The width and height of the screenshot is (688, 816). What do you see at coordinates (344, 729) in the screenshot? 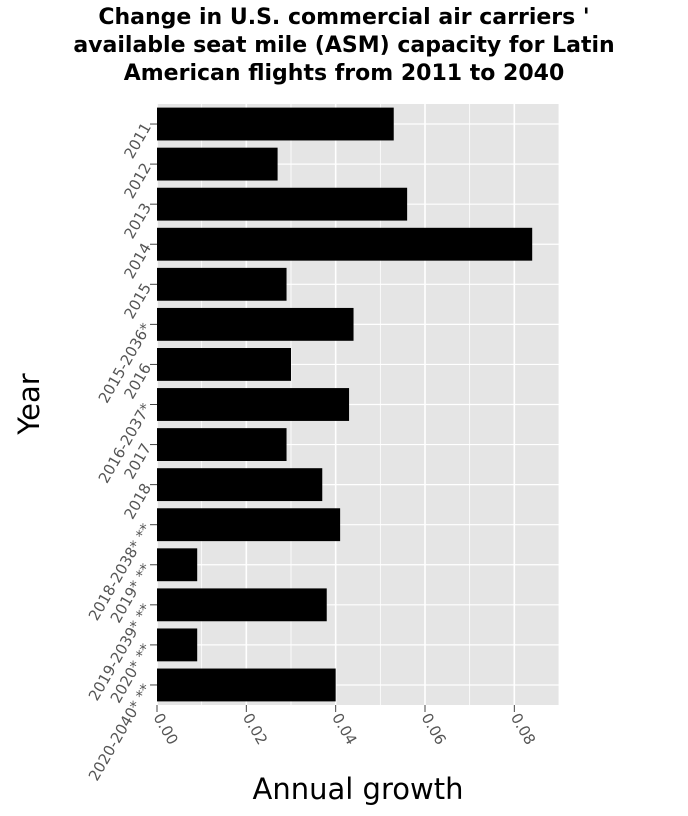
I see `x-tick-label: 0.04` at bounding box center [344, 729].